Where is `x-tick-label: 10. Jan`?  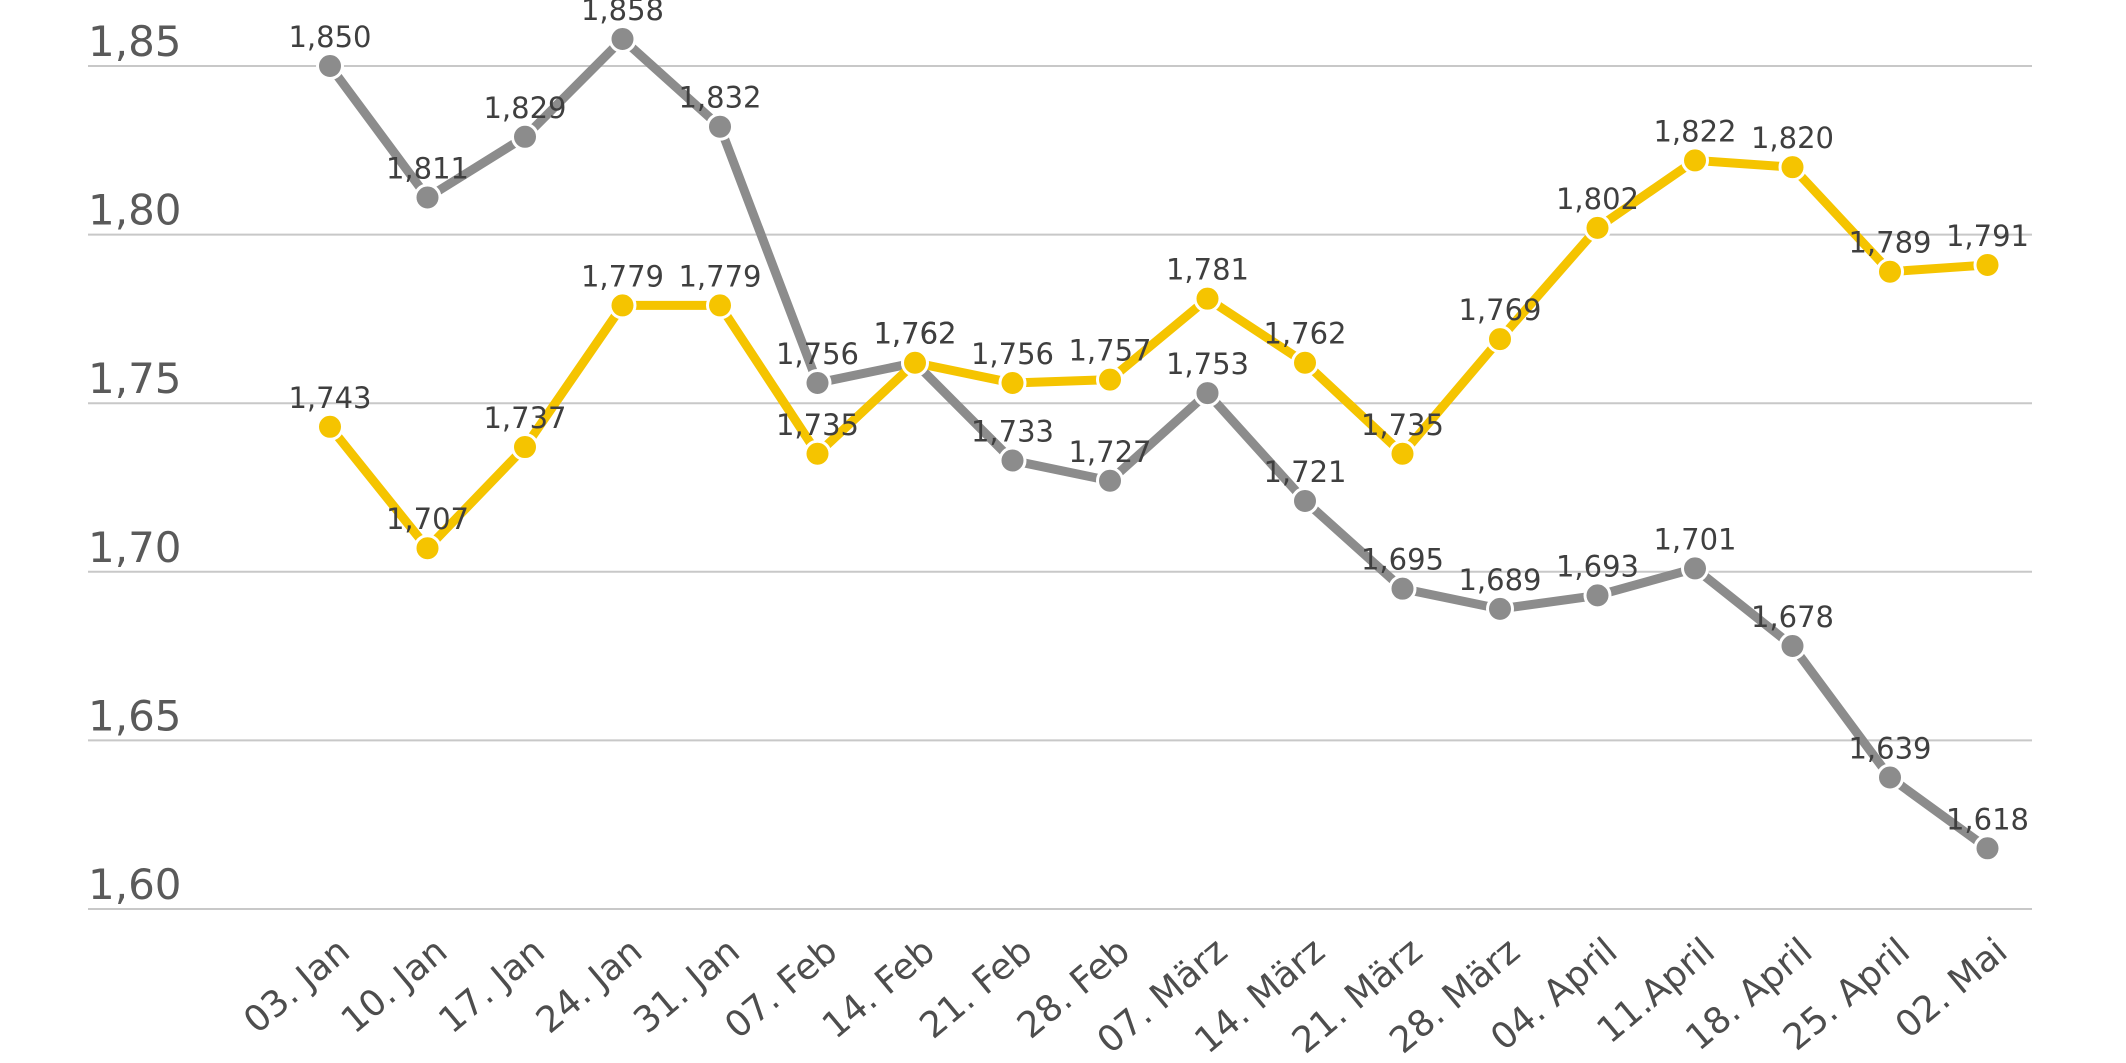 x-tick-label: 10. Jan is located at coordinates (394, 985).